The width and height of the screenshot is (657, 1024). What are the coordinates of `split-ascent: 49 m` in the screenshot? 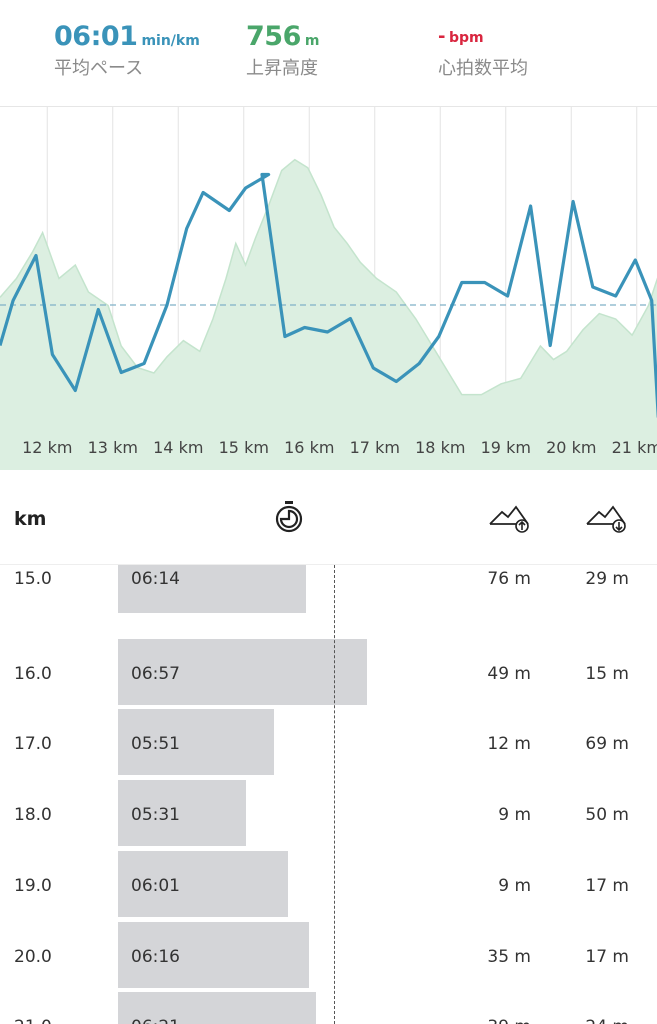 It's located at (509, 673).